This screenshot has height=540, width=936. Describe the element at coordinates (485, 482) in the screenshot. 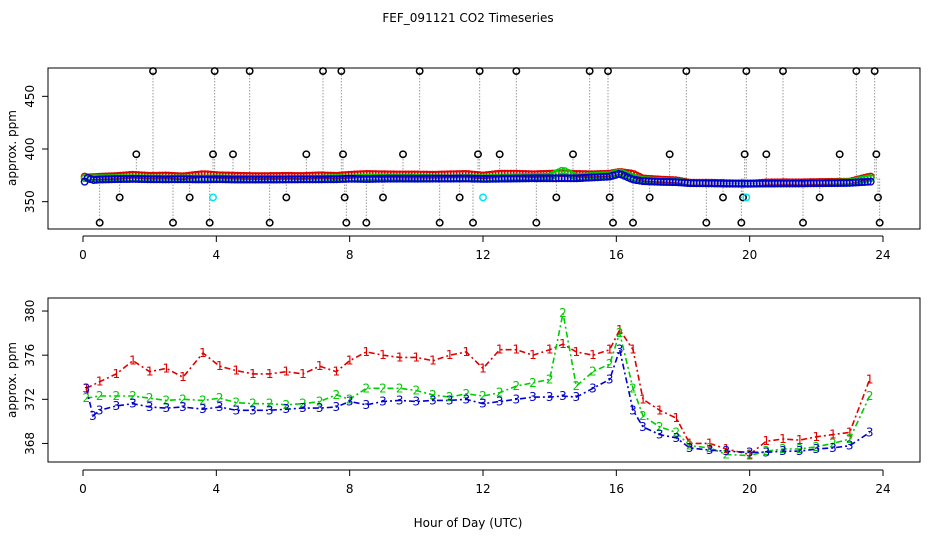

I see `bottom-x-axis: 0 4 8 12 16 20 24` at that location.